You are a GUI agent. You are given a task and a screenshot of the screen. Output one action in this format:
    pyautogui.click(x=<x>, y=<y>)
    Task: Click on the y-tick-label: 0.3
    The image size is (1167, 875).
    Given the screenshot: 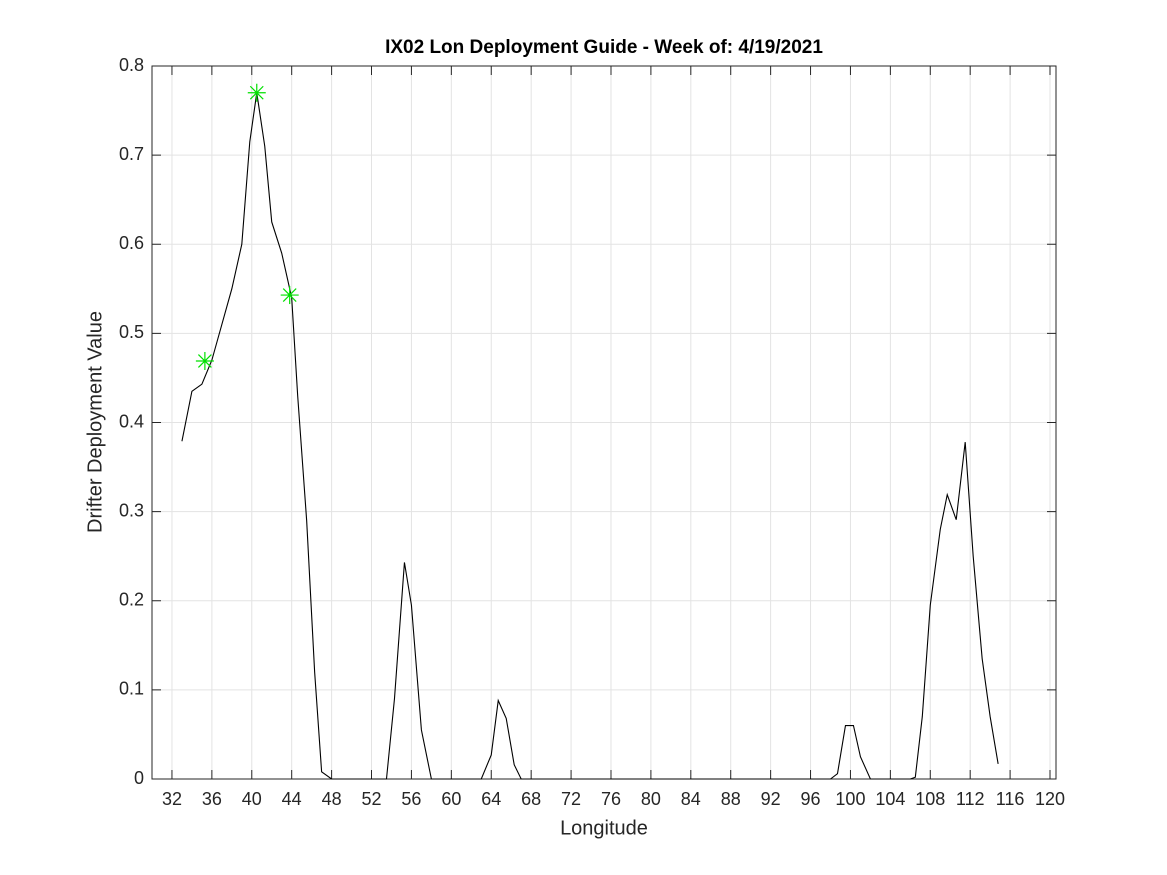 What is the action you would take?
    pyautogui.click(x=131, y=510)
    